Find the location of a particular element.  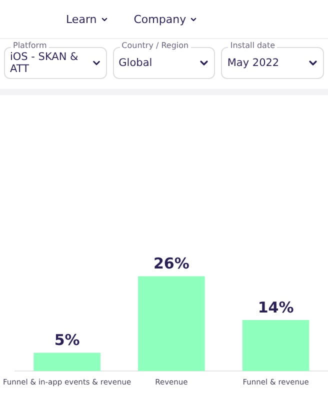

data-label: 14% is located at coordinates (276, 307).